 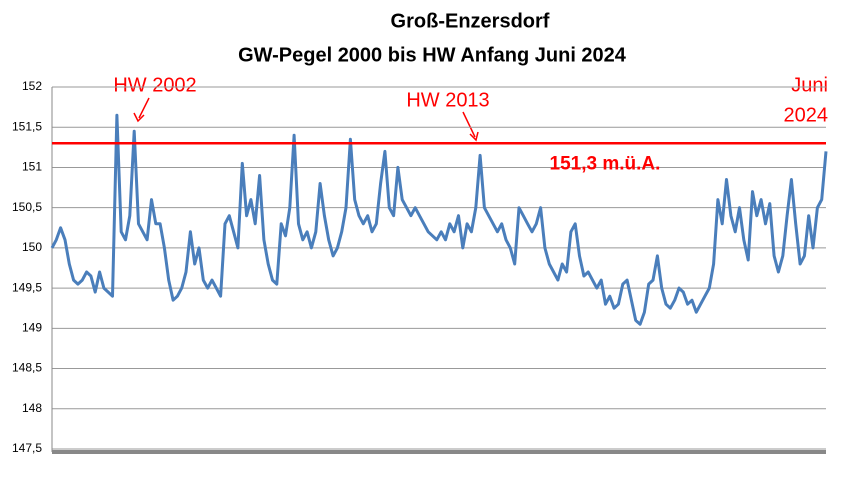 What do you see at coordinates (32, 167) in the screenshot?
I see `y-tick-label: 151` at bounding box center [32, 167].